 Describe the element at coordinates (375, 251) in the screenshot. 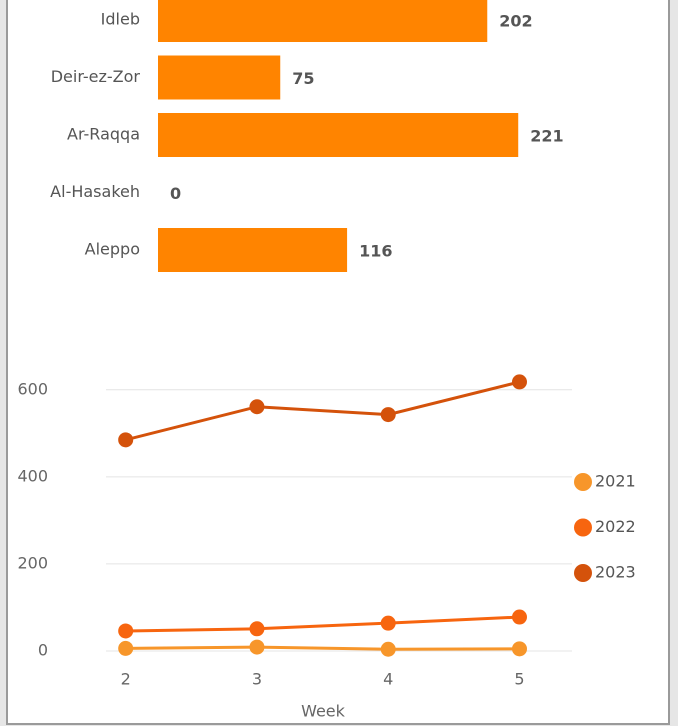

I see `value-label: 116` at that location.